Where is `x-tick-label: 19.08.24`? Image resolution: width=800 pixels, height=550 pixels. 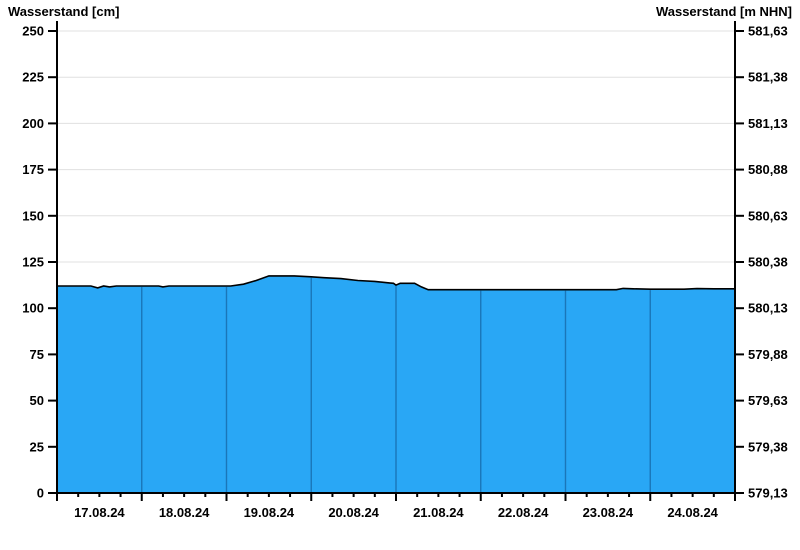
x-tick-label: 19.08.24 is located at coordinates (269, 512).